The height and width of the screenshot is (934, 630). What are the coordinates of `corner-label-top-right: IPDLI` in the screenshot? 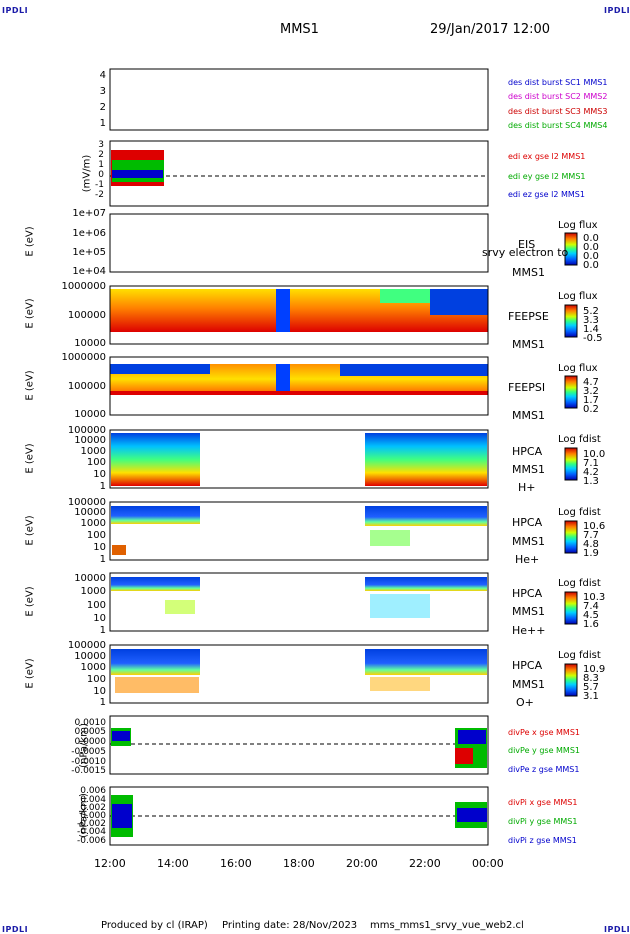 It's located at (617, 10).